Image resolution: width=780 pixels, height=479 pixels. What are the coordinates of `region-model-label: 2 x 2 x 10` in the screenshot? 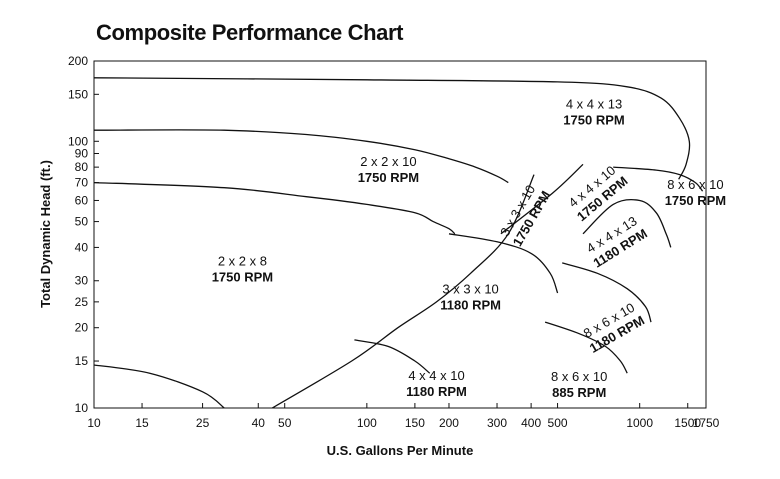 It's located at (388, 161).